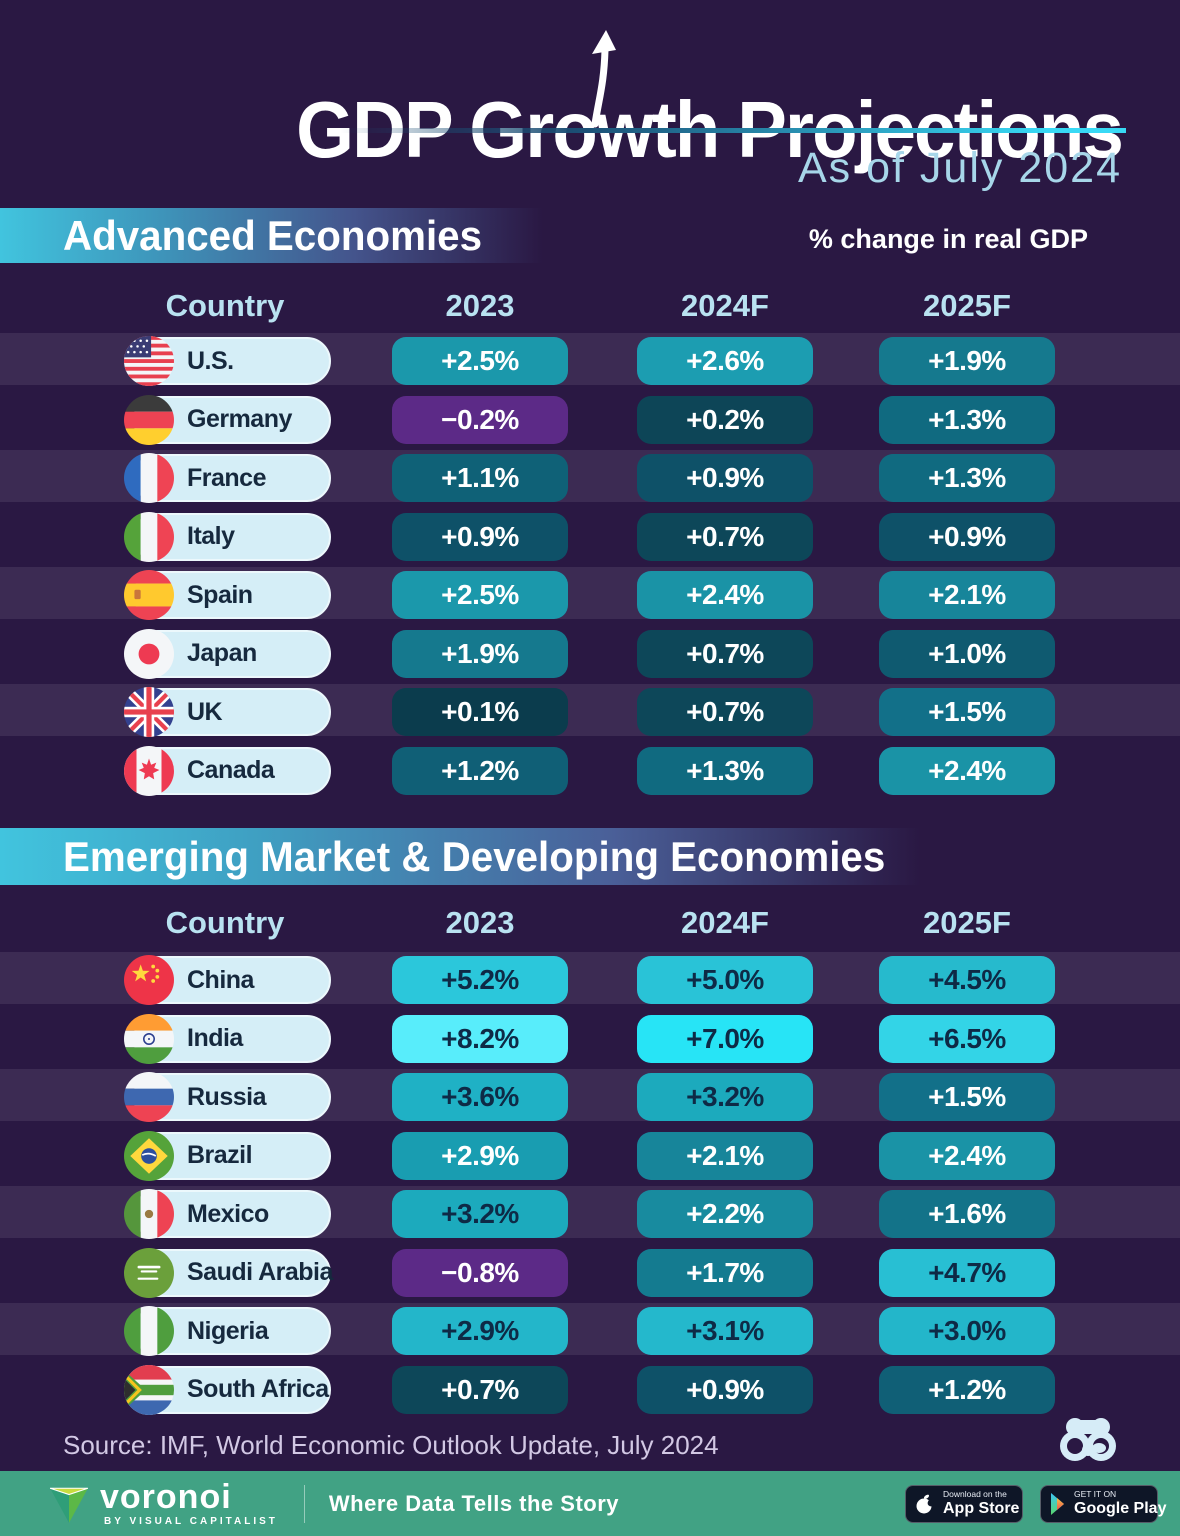 The image size is (1180, 1536). Describe the element at coordinates (967, 1272) in the screenshot. I see `value-pill: +4.7%` at that location.